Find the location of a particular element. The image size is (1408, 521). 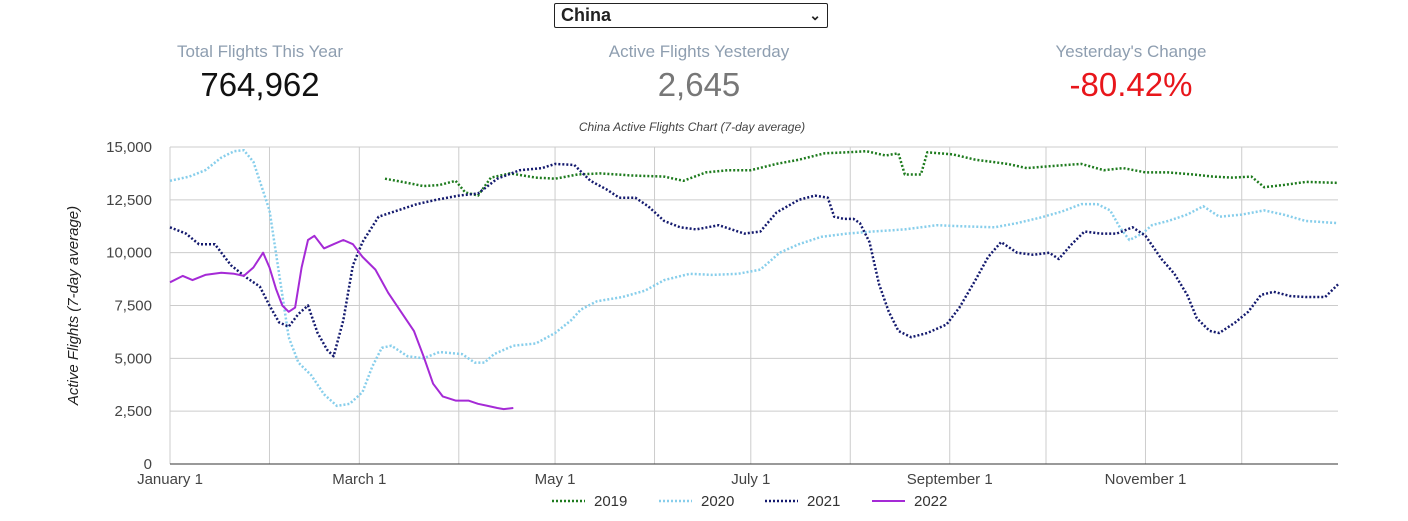

stat-label: Total Flights This Year is located at coordinates (260, 51).